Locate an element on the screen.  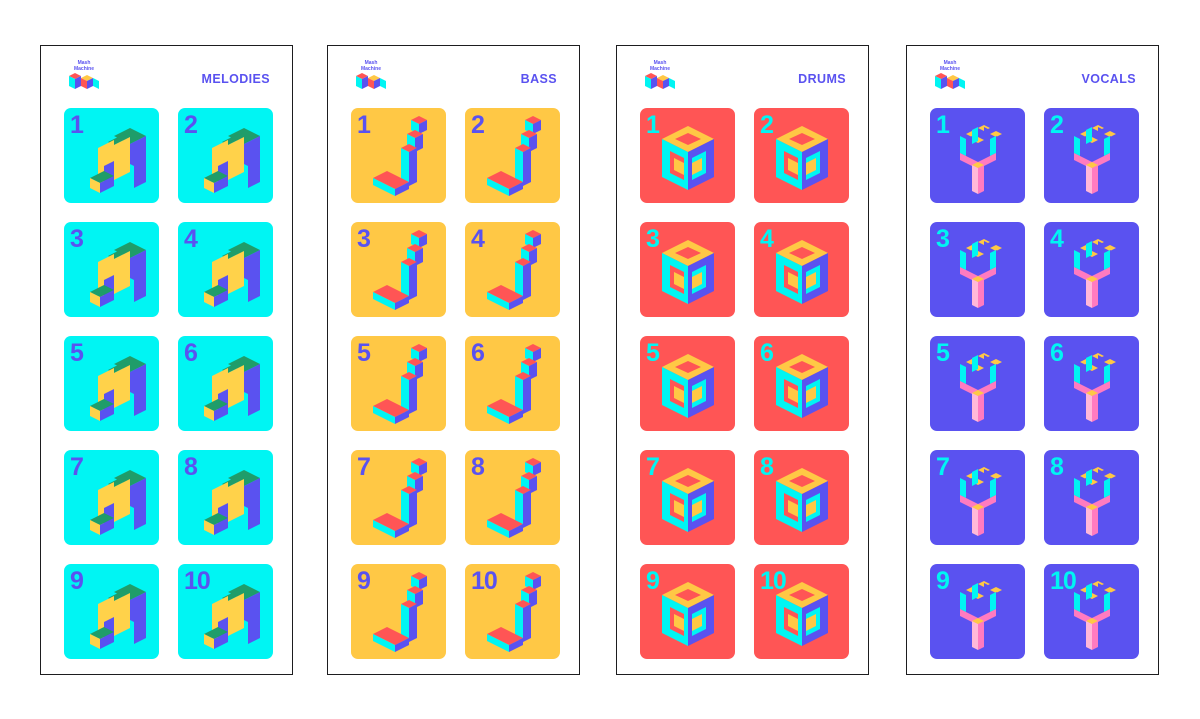
sample-tile-drums-2: 2 is located at coordinates (801, 155).